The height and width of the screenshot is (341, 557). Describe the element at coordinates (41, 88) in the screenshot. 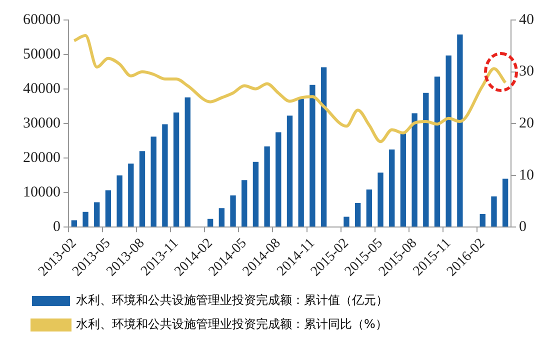

I see `y-tick-label: 40000` at that location.